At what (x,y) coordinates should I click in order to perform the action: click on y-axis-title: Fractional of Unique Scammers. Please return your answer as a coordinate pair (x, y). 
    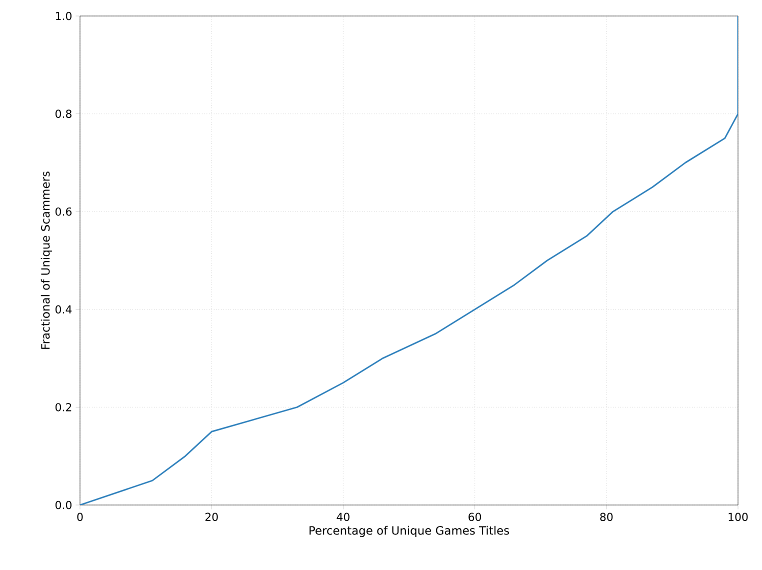
    Looking at the image, I should click on (46, 260).